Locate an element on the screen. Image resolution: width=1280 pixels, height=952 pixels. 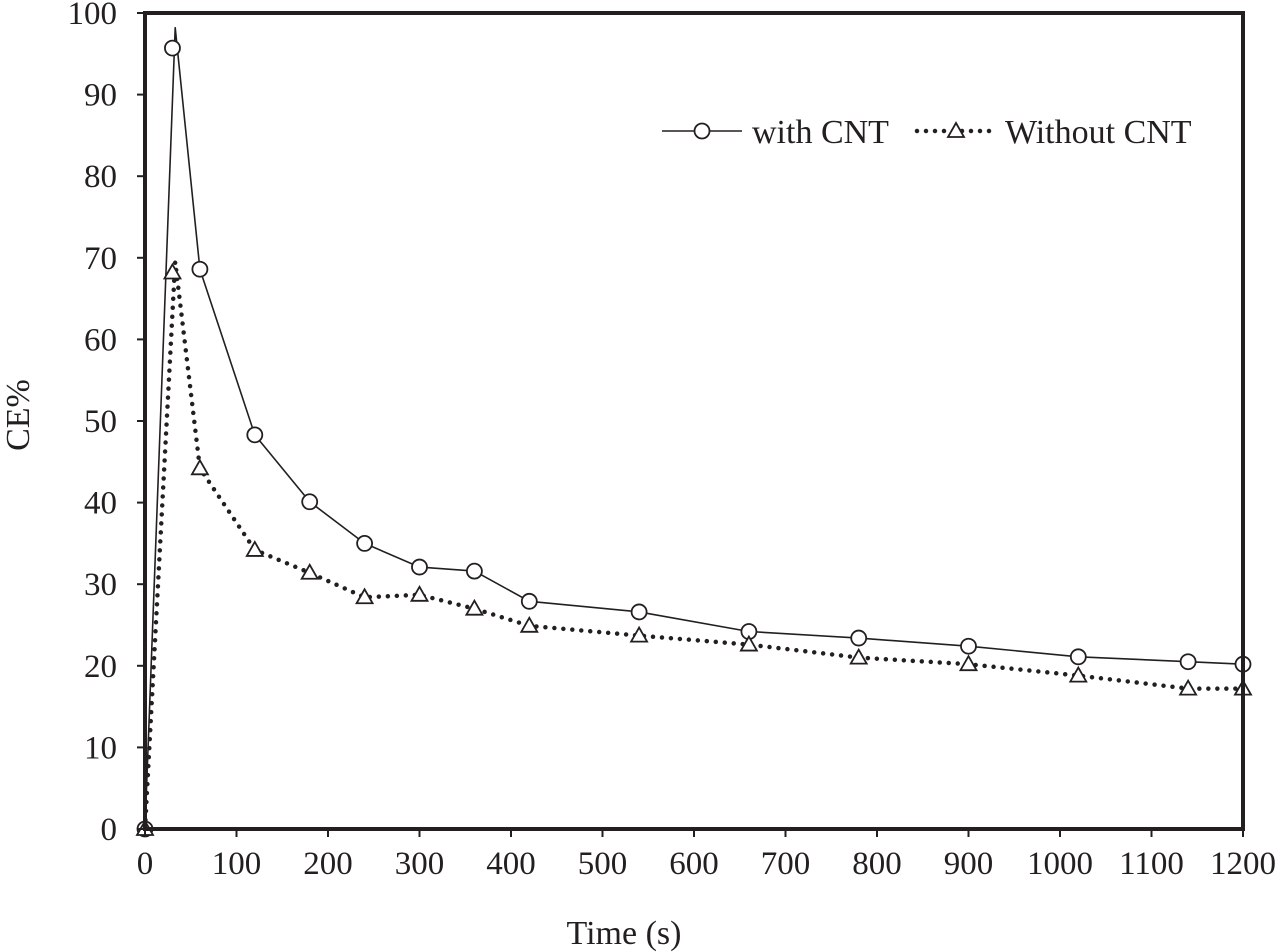
y-tick-label-20: 20 is located at coordinates (100, 667).